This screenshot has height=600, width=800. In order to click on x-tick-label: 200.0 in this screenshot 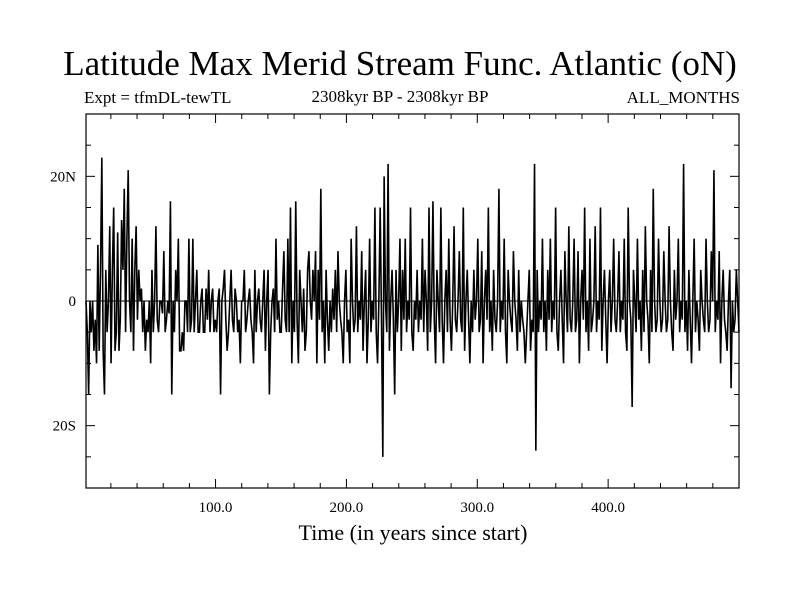, I will do `click(347, 508)`.